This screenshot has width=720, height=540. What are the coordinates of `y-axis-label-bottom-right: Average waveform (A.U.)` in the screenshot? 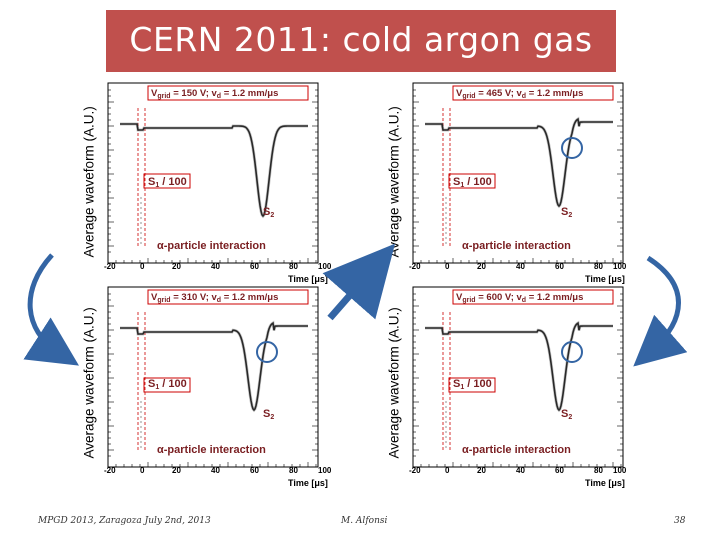 It's located at (394, 383).